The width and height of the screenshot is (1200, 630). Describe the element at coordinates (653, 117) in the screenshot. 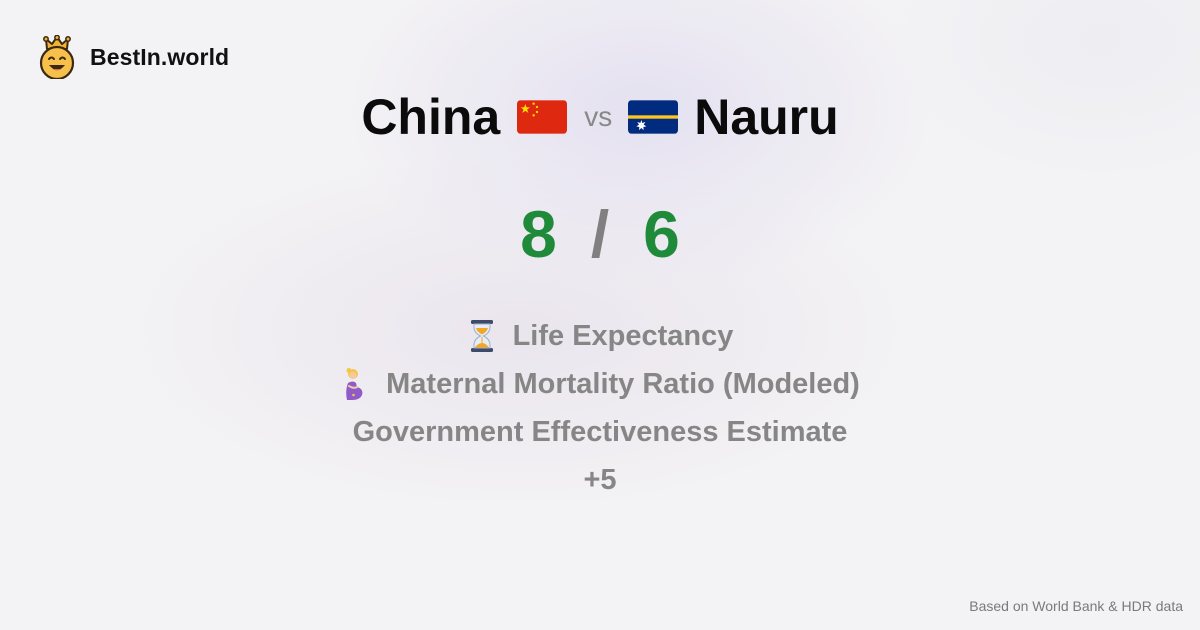

I see `nauru-flag-icon` at that location.